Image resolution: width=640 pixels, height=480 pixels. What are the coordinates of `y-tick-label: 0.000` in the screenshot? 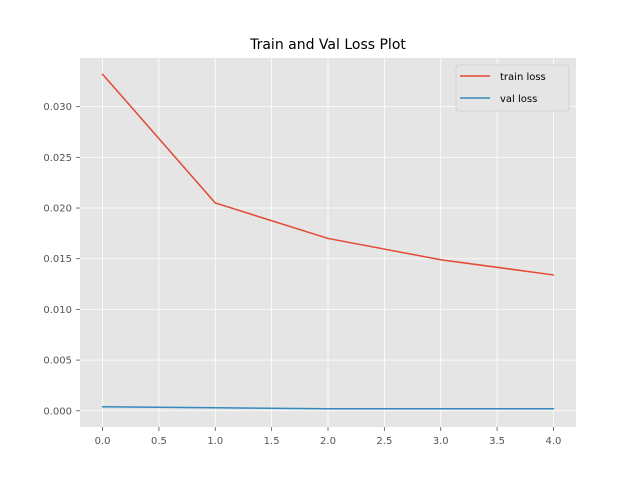 It's located at (57, 411).